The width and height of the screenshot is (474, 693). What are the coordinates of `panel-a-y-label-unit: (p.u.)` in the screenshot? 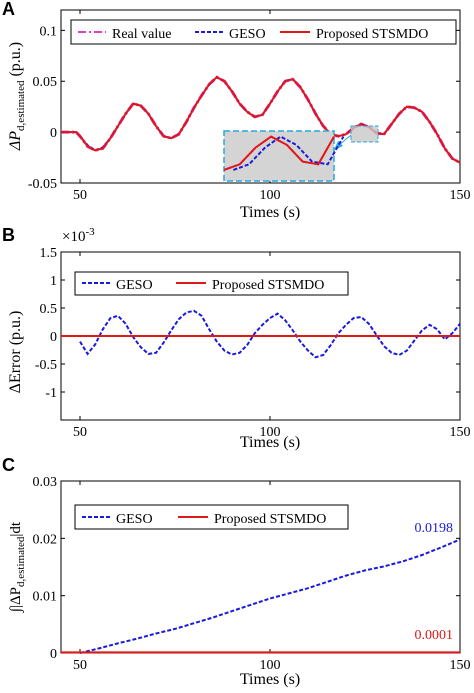 It's located at (15, 59).